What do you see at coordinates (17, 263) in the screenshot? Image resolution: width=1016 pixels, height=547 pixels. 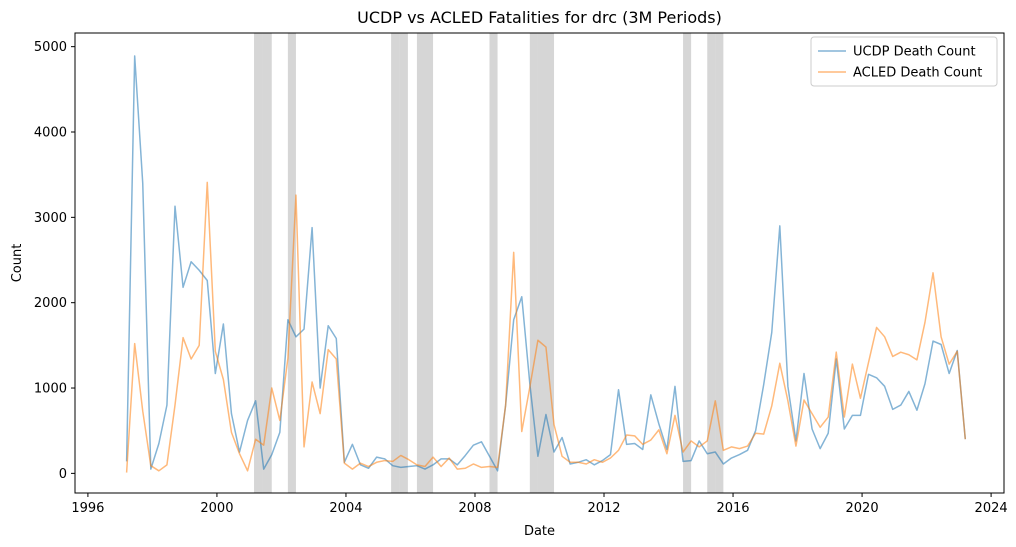 I see `y-axis-label: Count` at bounding box center [17, 263].